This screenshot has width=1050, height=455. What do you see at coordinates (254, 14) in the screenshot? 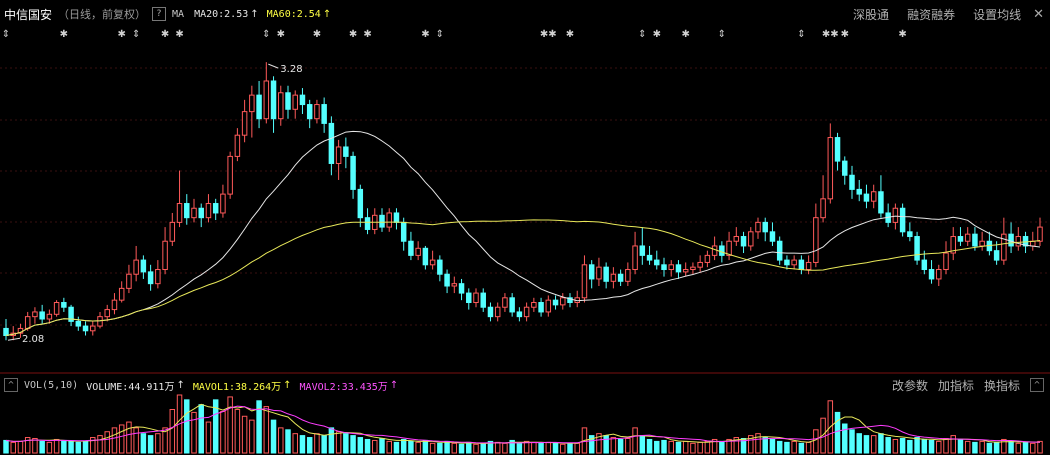
I see `ma20-arrow-icon: ↑` at bounding box center [254, 14].